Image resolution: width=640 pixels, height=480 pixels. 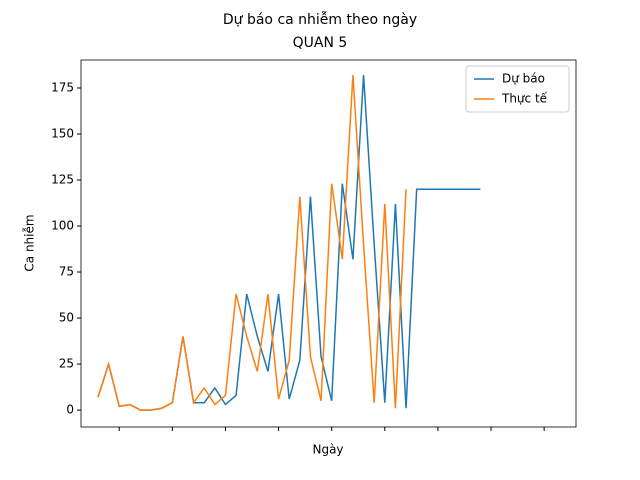 I want to click on chart-title: Dự báo ca nhiễm theo ngày, so click(x=320, y=19).